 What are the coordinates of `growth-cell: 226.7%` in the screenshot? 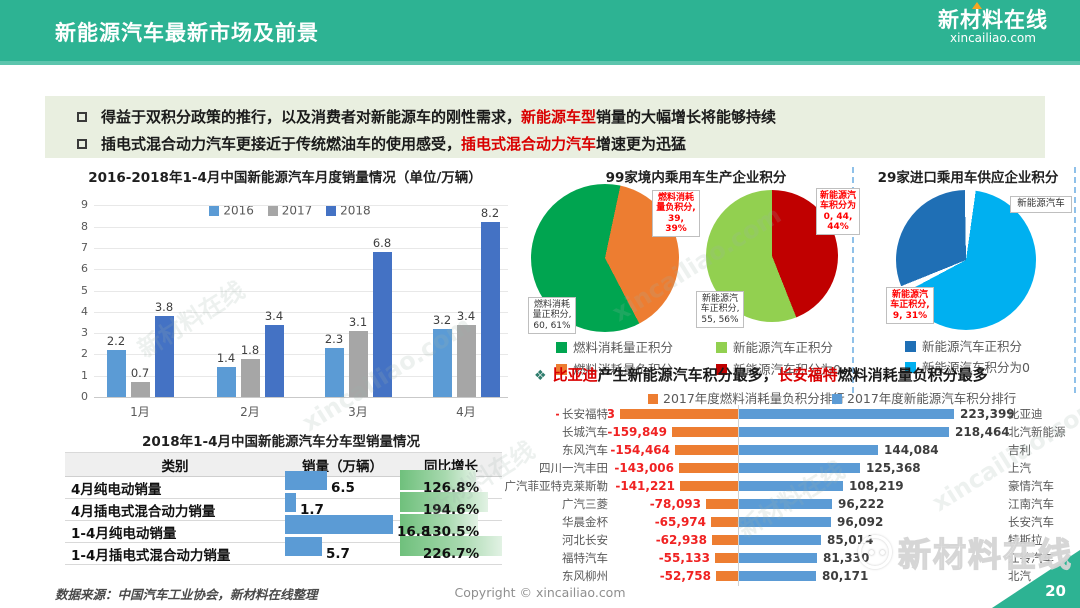 It's located at (451, 548).